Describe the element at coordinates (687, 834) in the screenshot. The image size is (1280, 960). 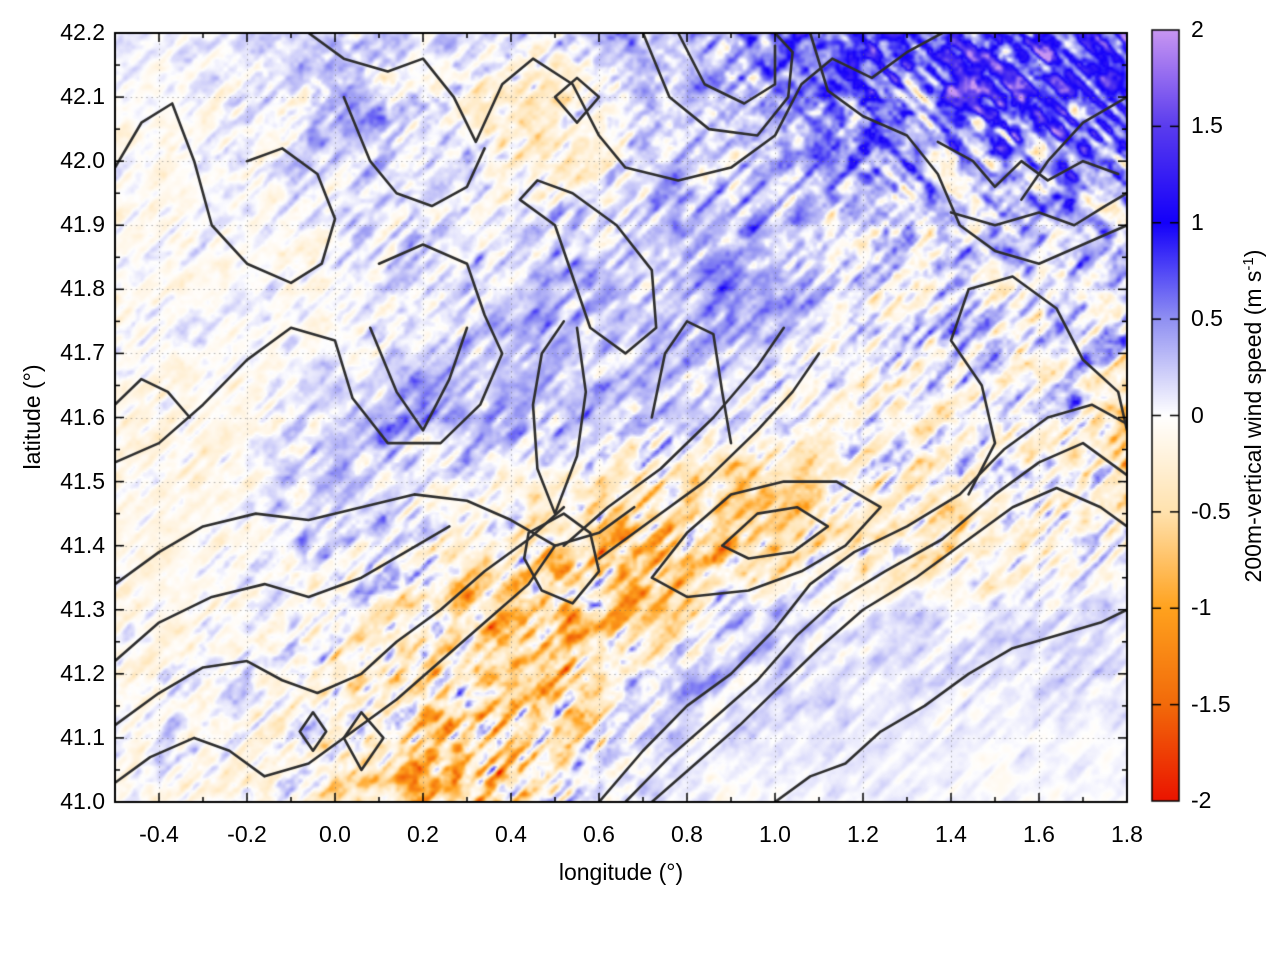
I see `x-tick-label: 0.8` at that location.